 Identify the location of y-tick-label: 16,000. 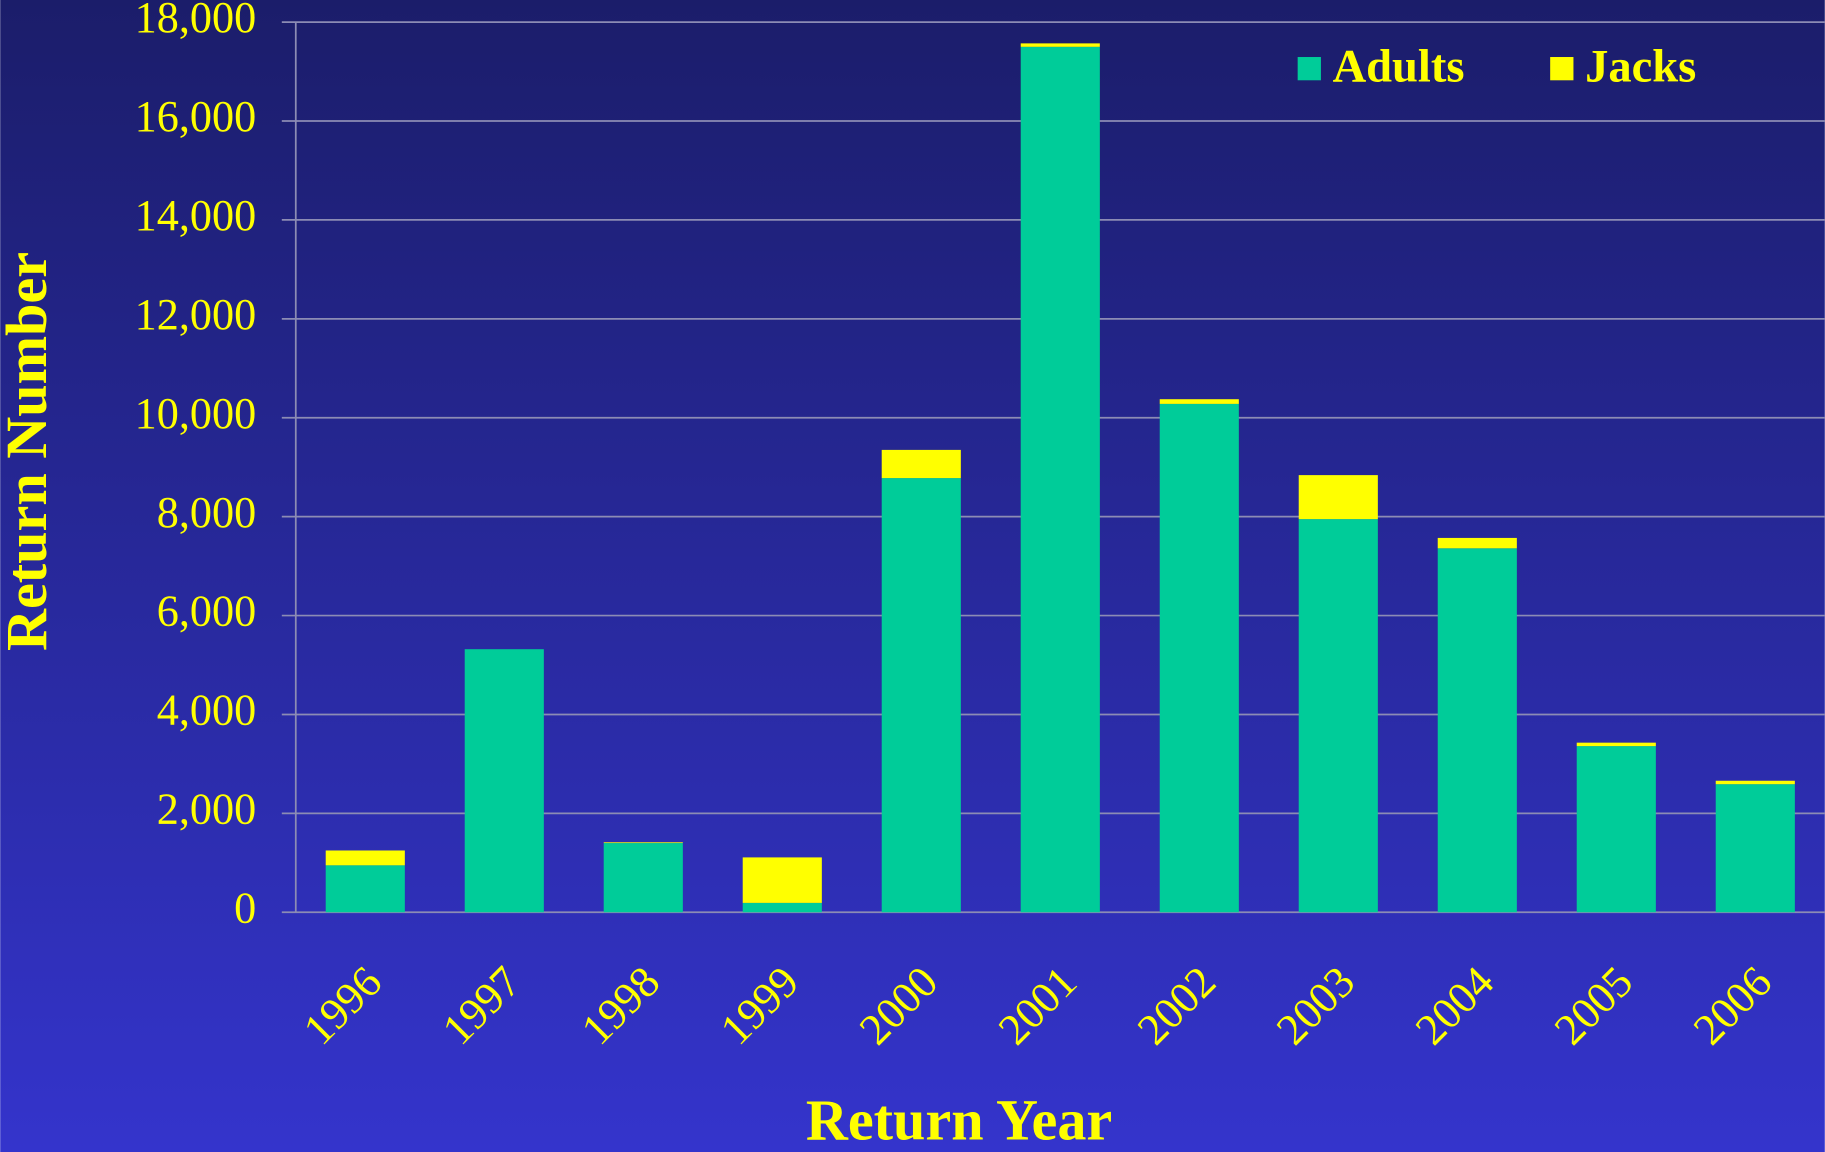
(196, 116).